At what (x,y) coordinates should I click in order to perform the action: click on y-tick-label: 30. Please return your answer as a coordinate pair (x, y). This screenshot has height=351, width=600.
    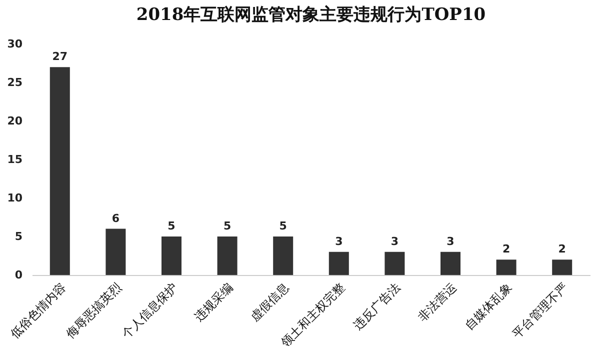
    Looking at the image, I should click on (15, 44).